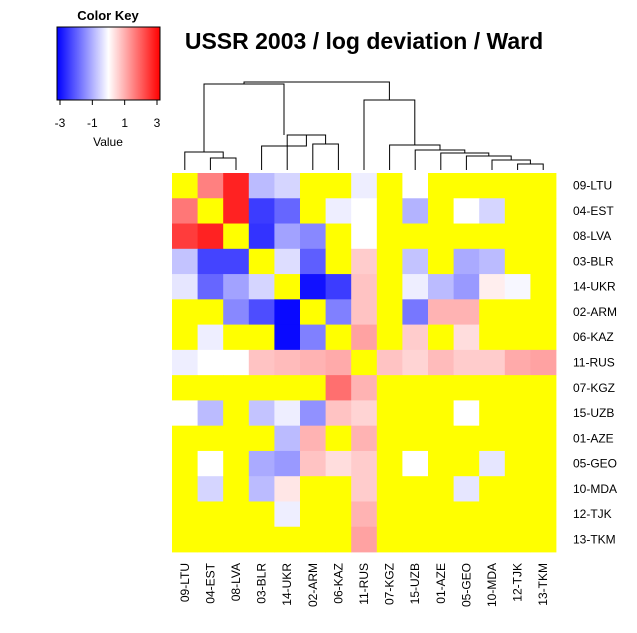  What do you see at coordinates (108, 115) in the screenshot?
I see `color-key-ticks: -3 -1 1 3` at bounding box center [108, 115].